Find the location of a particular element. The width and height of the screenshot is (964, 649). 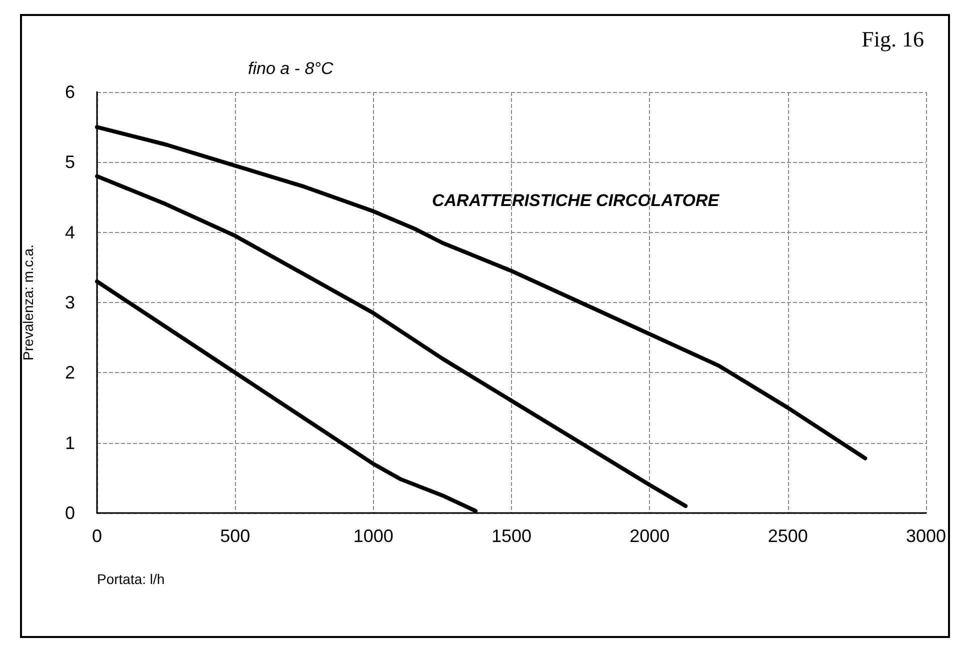

annotation: CARATTERISTICHE CIRCOLATORE is located at coordinates (576, 200).